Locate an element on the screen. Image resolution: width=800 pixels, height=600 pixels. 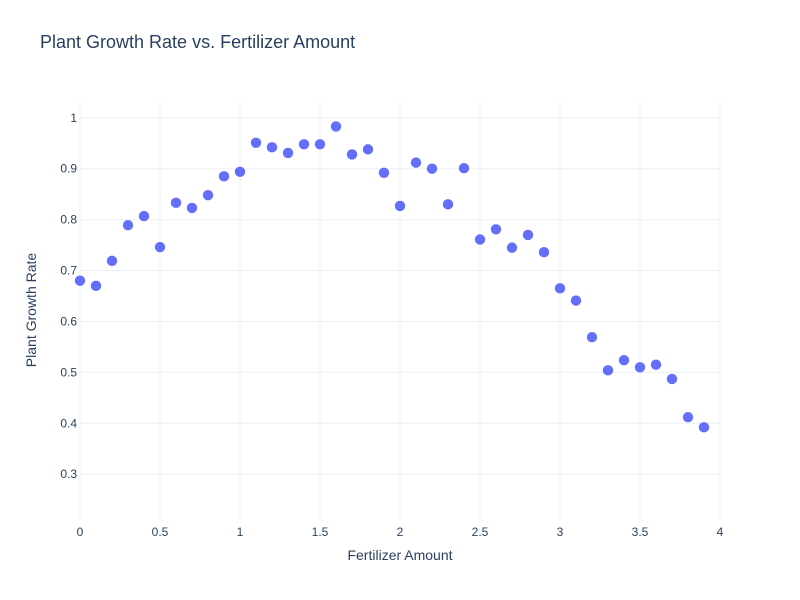
x-tick-label: 4 is located at coordinates (720, 532).